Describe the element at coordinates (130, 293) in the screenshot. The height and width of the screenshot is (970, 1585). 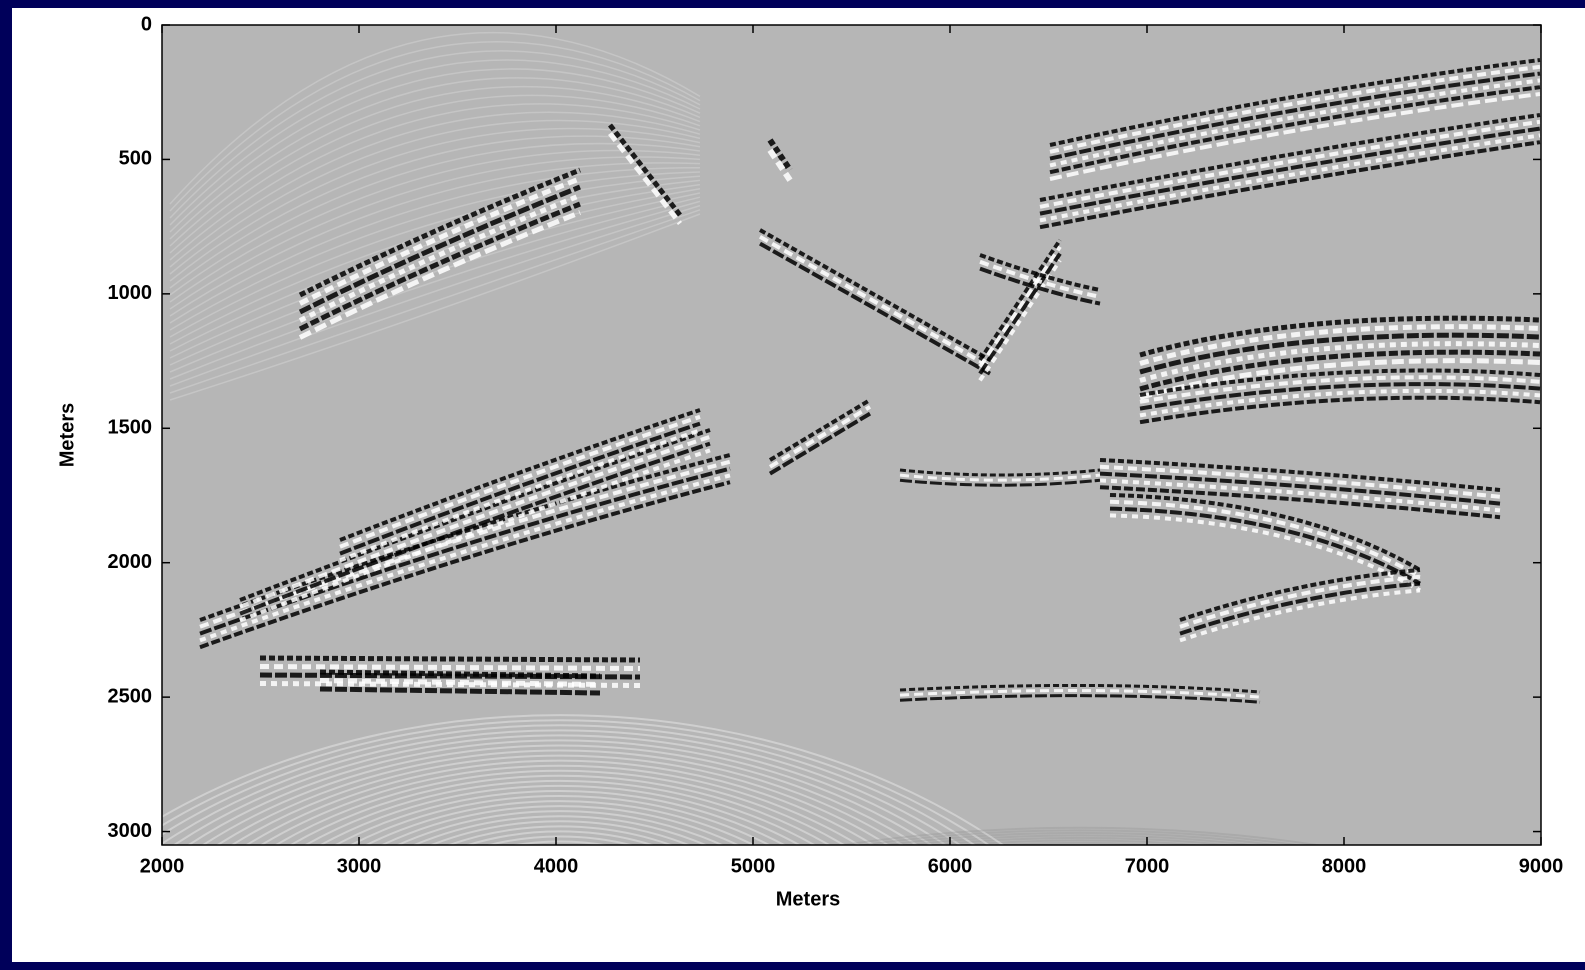
I see `y-tick-label: 1000` at that location.